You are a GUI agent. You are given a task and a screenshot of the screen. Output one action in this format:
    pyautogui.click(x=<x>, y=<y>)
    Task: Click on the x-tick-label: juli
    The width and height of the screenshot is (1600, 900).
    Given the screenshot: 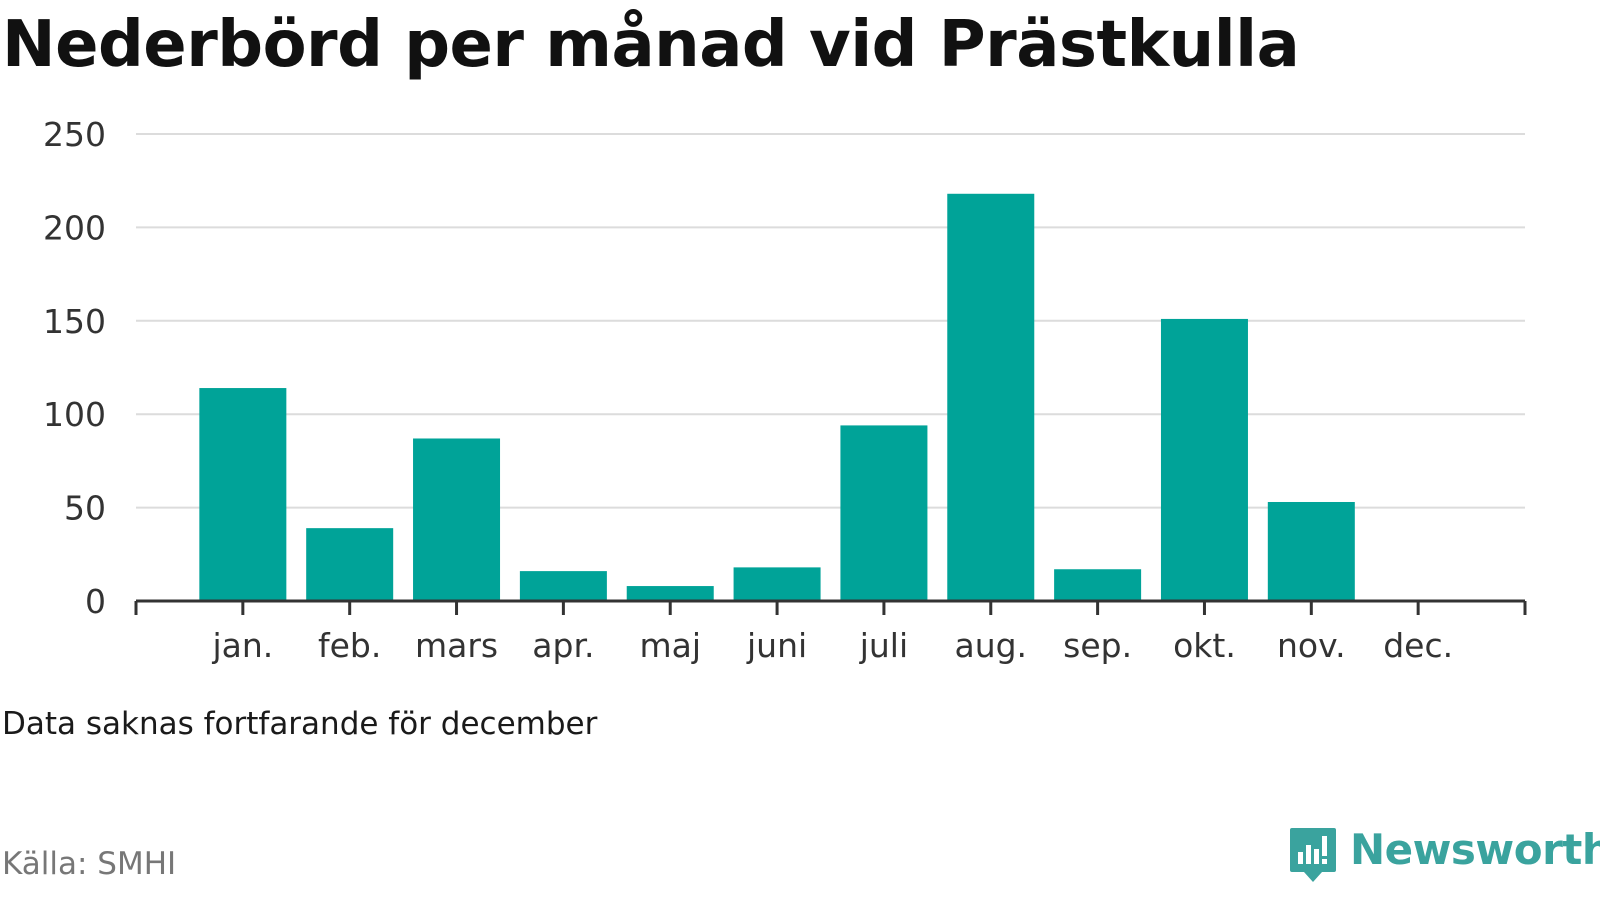 What is the action you would take?
    pyautogui.click(x=883, y=645)
    